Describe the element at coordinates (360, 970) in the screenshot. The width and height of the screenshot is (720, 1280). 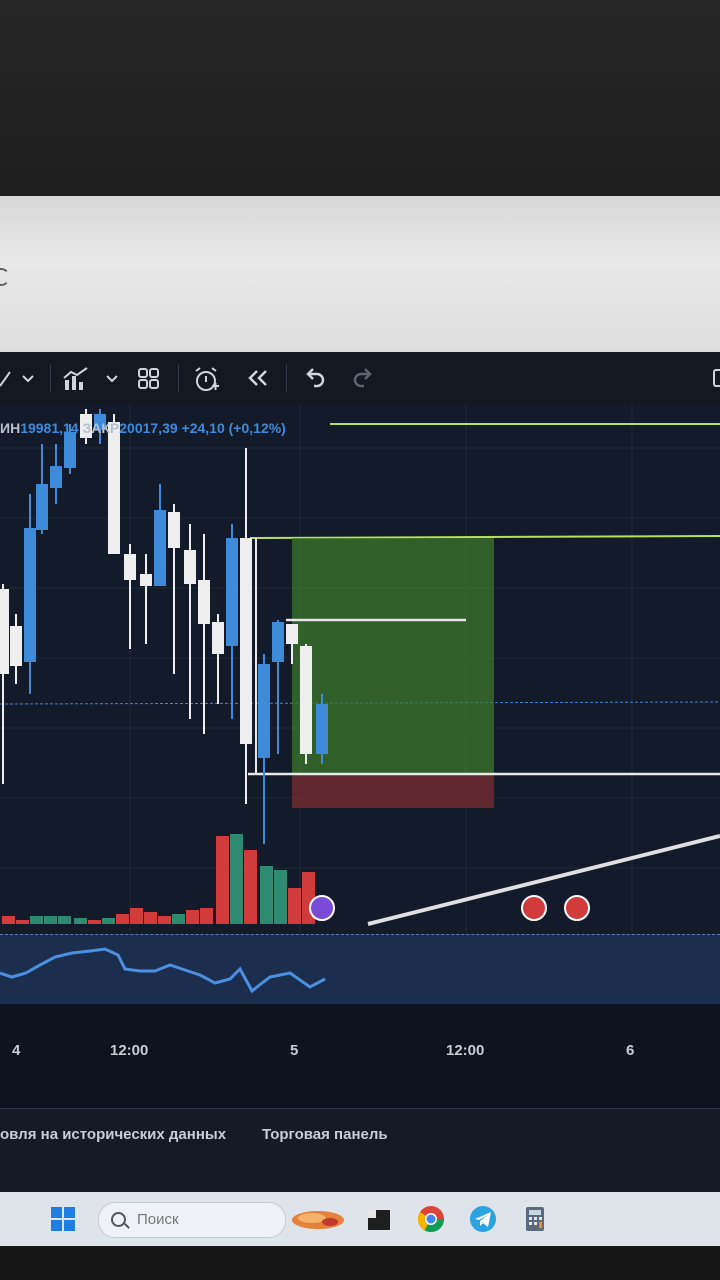
I see `oscillator-pane` at that location.